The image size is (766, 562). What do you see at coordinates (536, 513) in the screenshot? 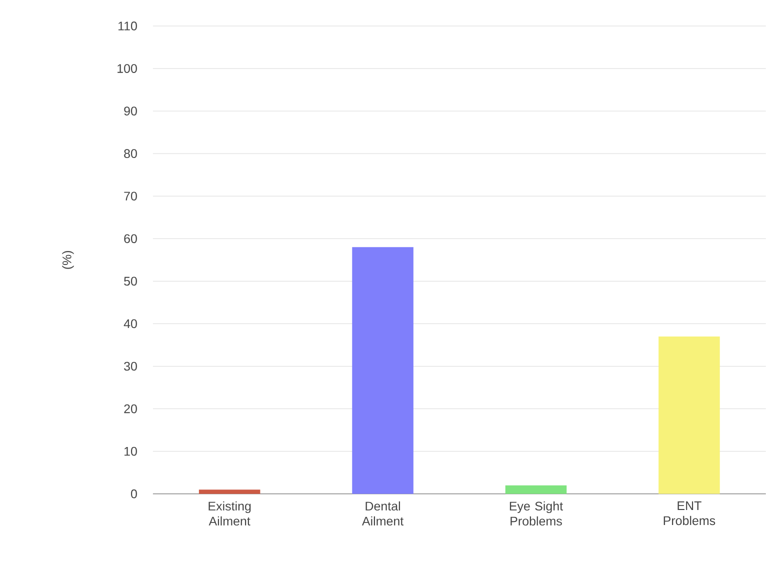
I see `x-tick-label: Eye Sight Problems` at bounding box center [536, 513].